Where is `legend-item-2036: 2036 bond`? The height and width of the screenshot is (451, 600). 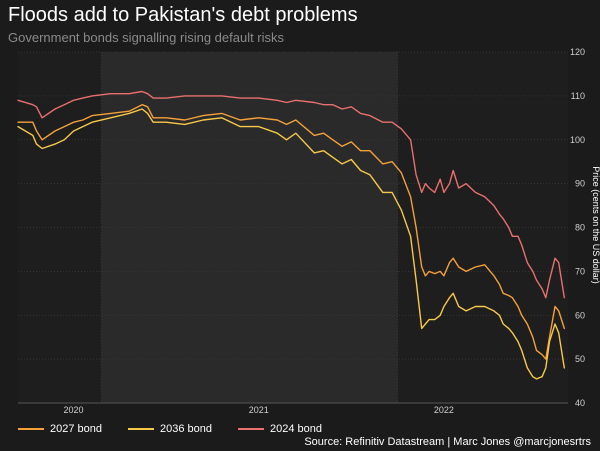
legend-item-2036: 2036 bond is located at coordinates (170, 429).